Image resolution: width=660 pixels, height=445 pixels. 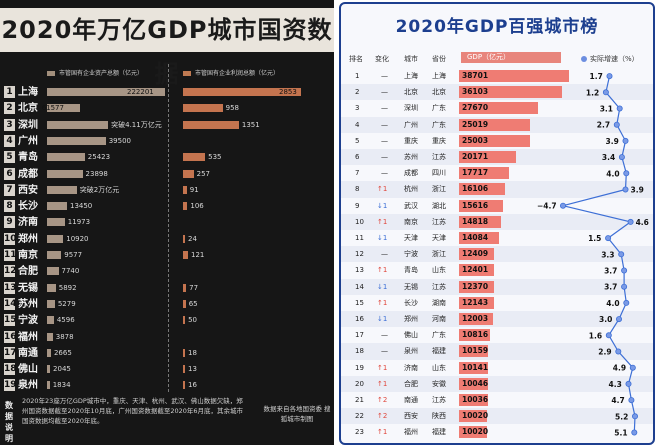 What do you see at coordinates (411, 351) in the screenshot?
I see `city-cell: 泉州` at bounding box center [411, 351].